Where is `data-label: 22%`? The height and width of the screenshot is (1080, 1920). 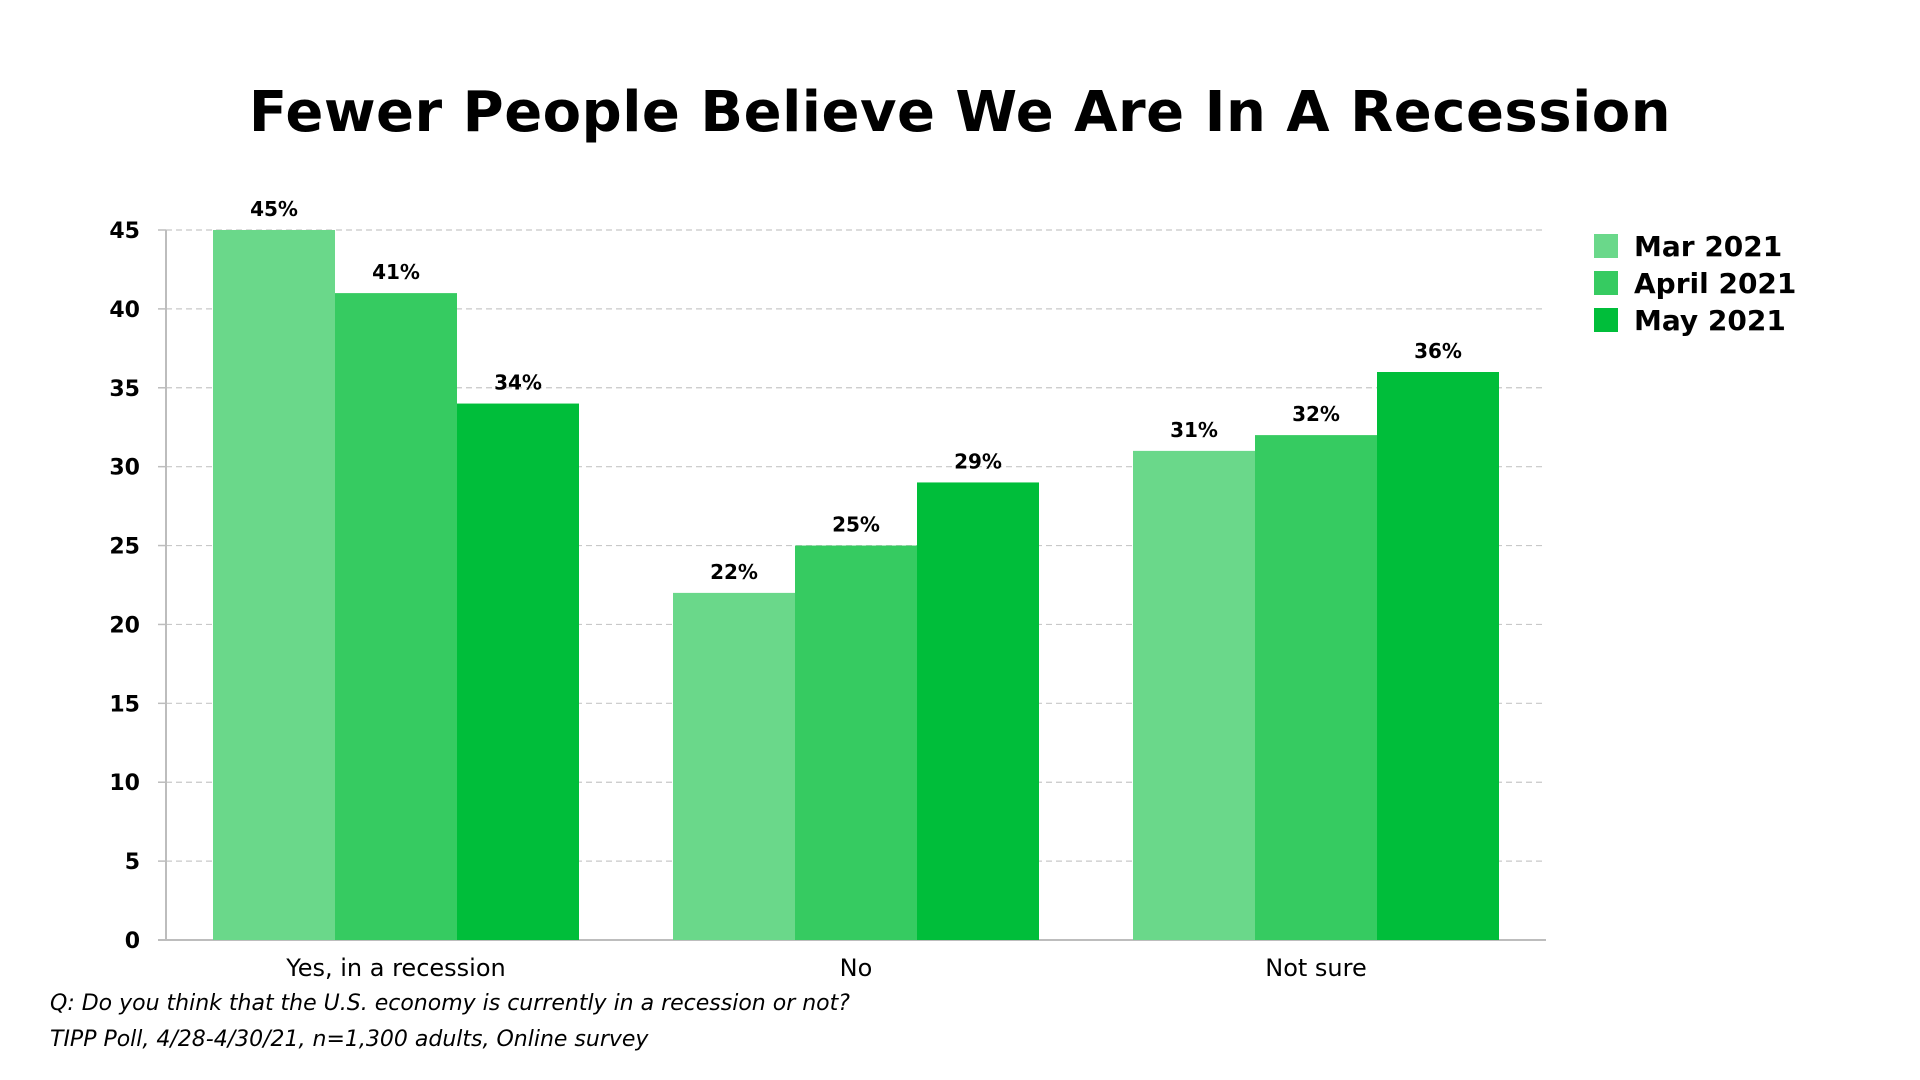
data-label: 22% is located at coordinates (734, 572).